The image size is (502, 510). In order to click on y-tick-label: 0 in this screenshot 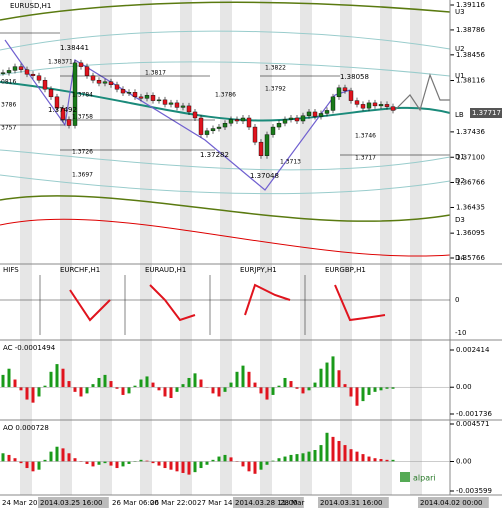, I will do `click(457, 300)`.